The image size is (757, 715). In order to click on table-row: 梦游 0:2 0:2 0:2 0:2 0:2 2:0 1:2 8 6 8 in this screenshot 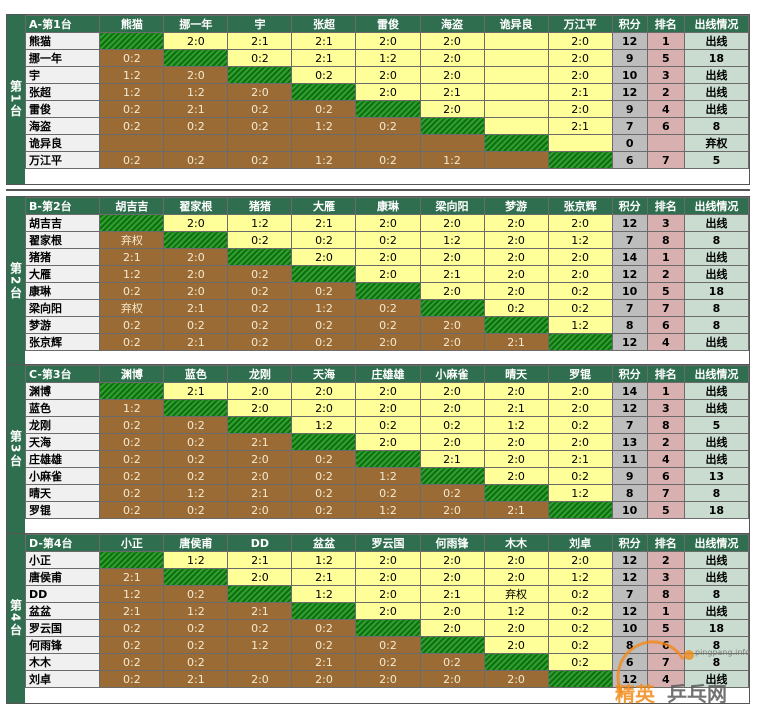, I will do `click(387, 325)`.